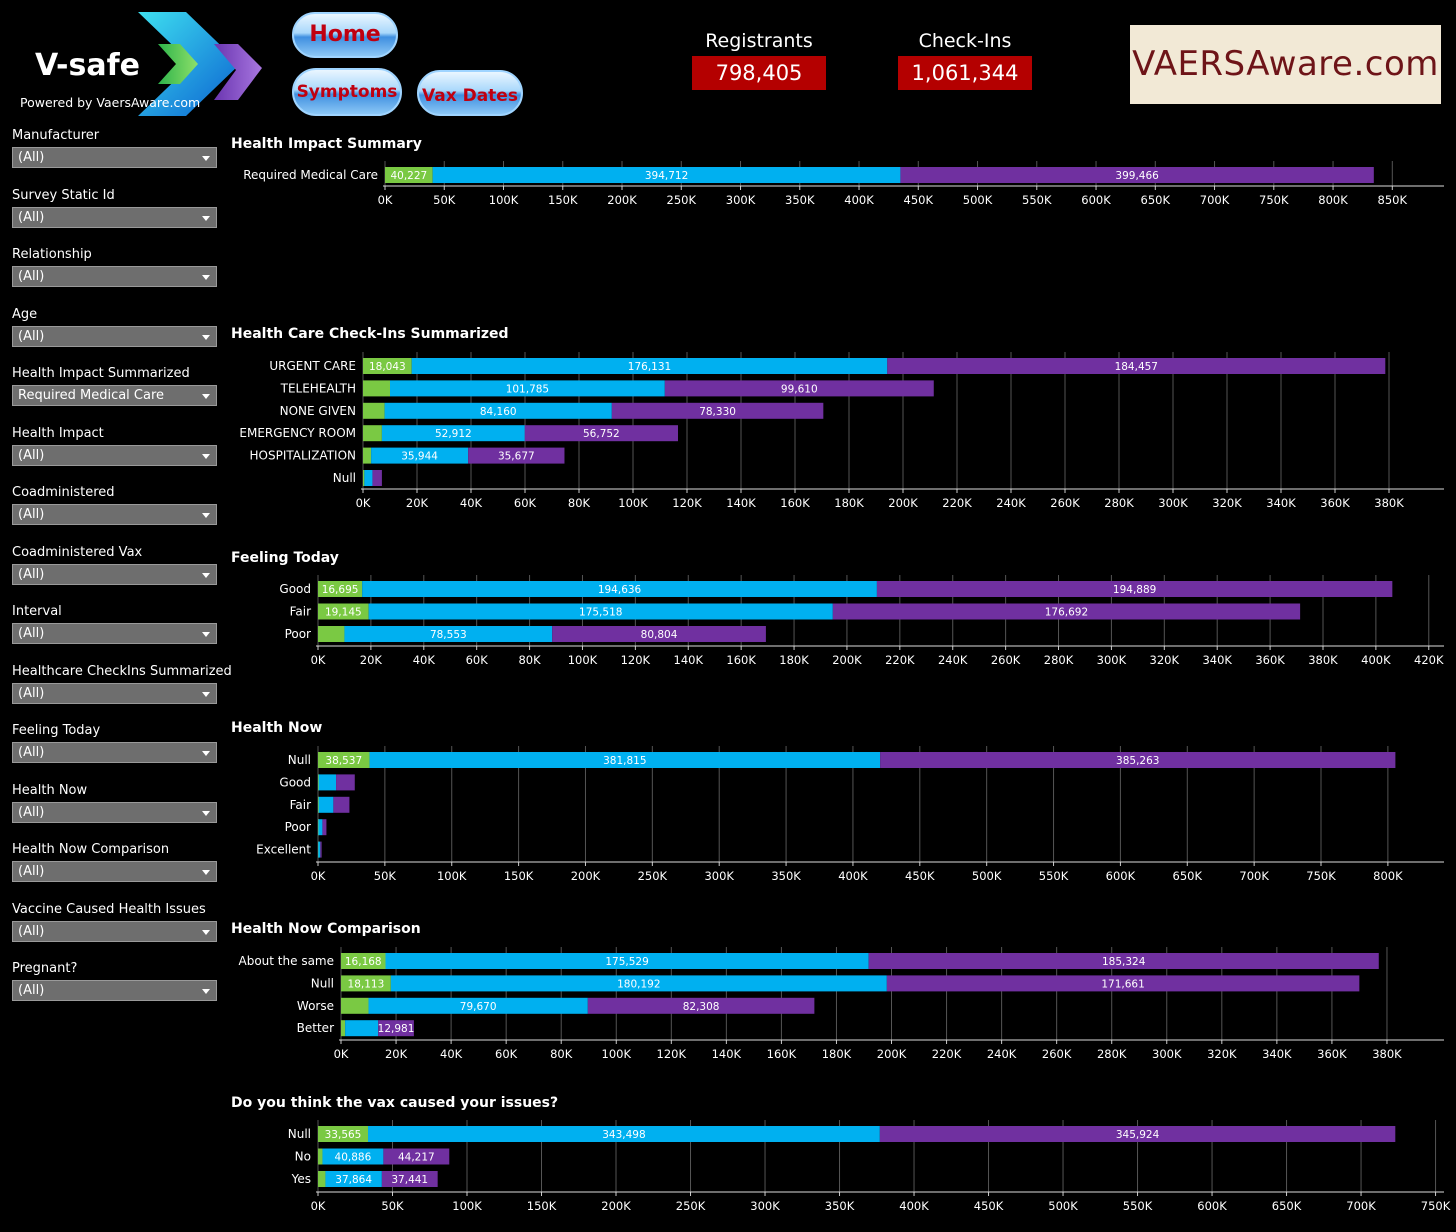  What do you see at coordinates (114, 990) in the screenshot?
I see `pregnant-dropdown: (All)` at bounding box center [114, 990].